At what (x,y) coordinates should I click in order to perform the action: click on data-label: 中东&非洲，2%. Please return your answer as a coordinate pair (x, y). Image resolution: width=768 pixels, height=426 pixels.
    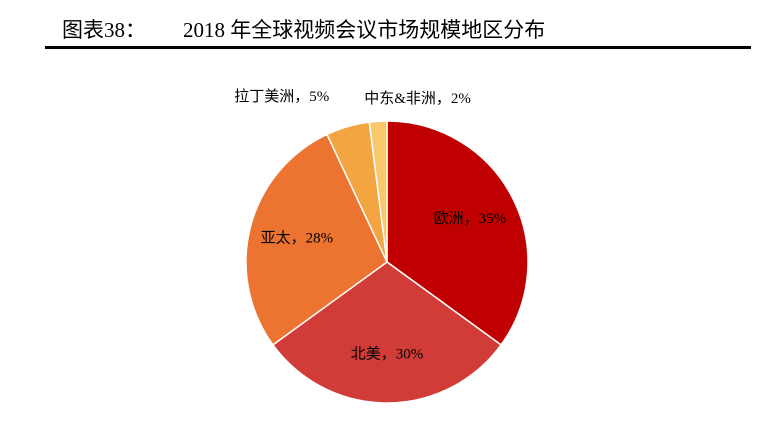
    Looking at the image, I should click on (417, 98).